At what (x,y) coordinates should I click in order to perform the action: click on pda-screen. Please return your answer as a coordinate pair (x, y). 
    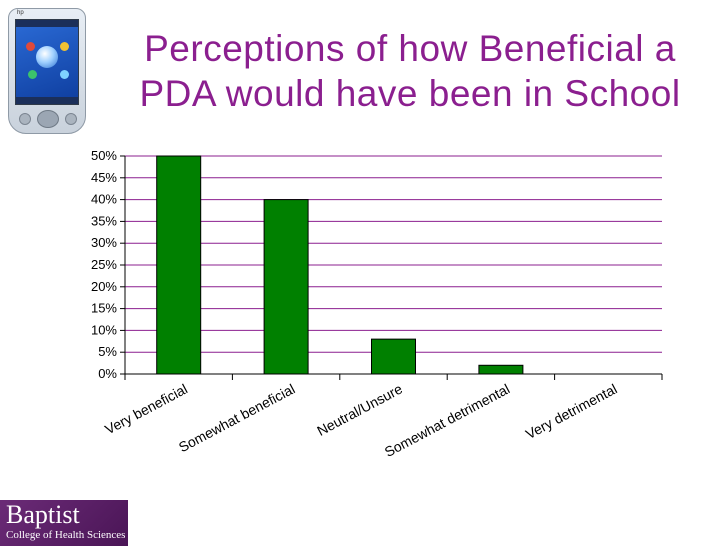
    Looking at the image, I should click on (47, 62).